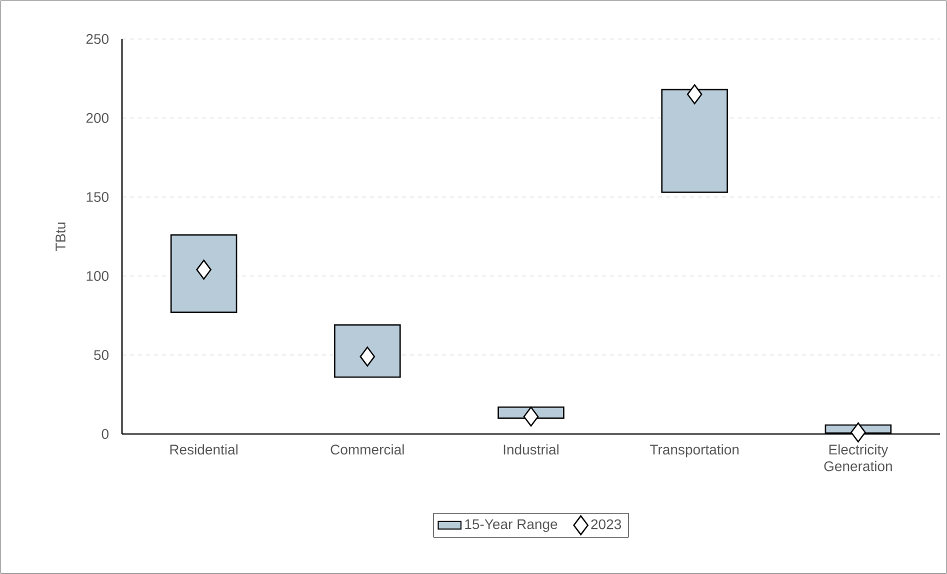  What do you see at coordinates (204, 449) in the screenshot?
I see `x-tick-label: Residential` at bounding box center [204, 449].